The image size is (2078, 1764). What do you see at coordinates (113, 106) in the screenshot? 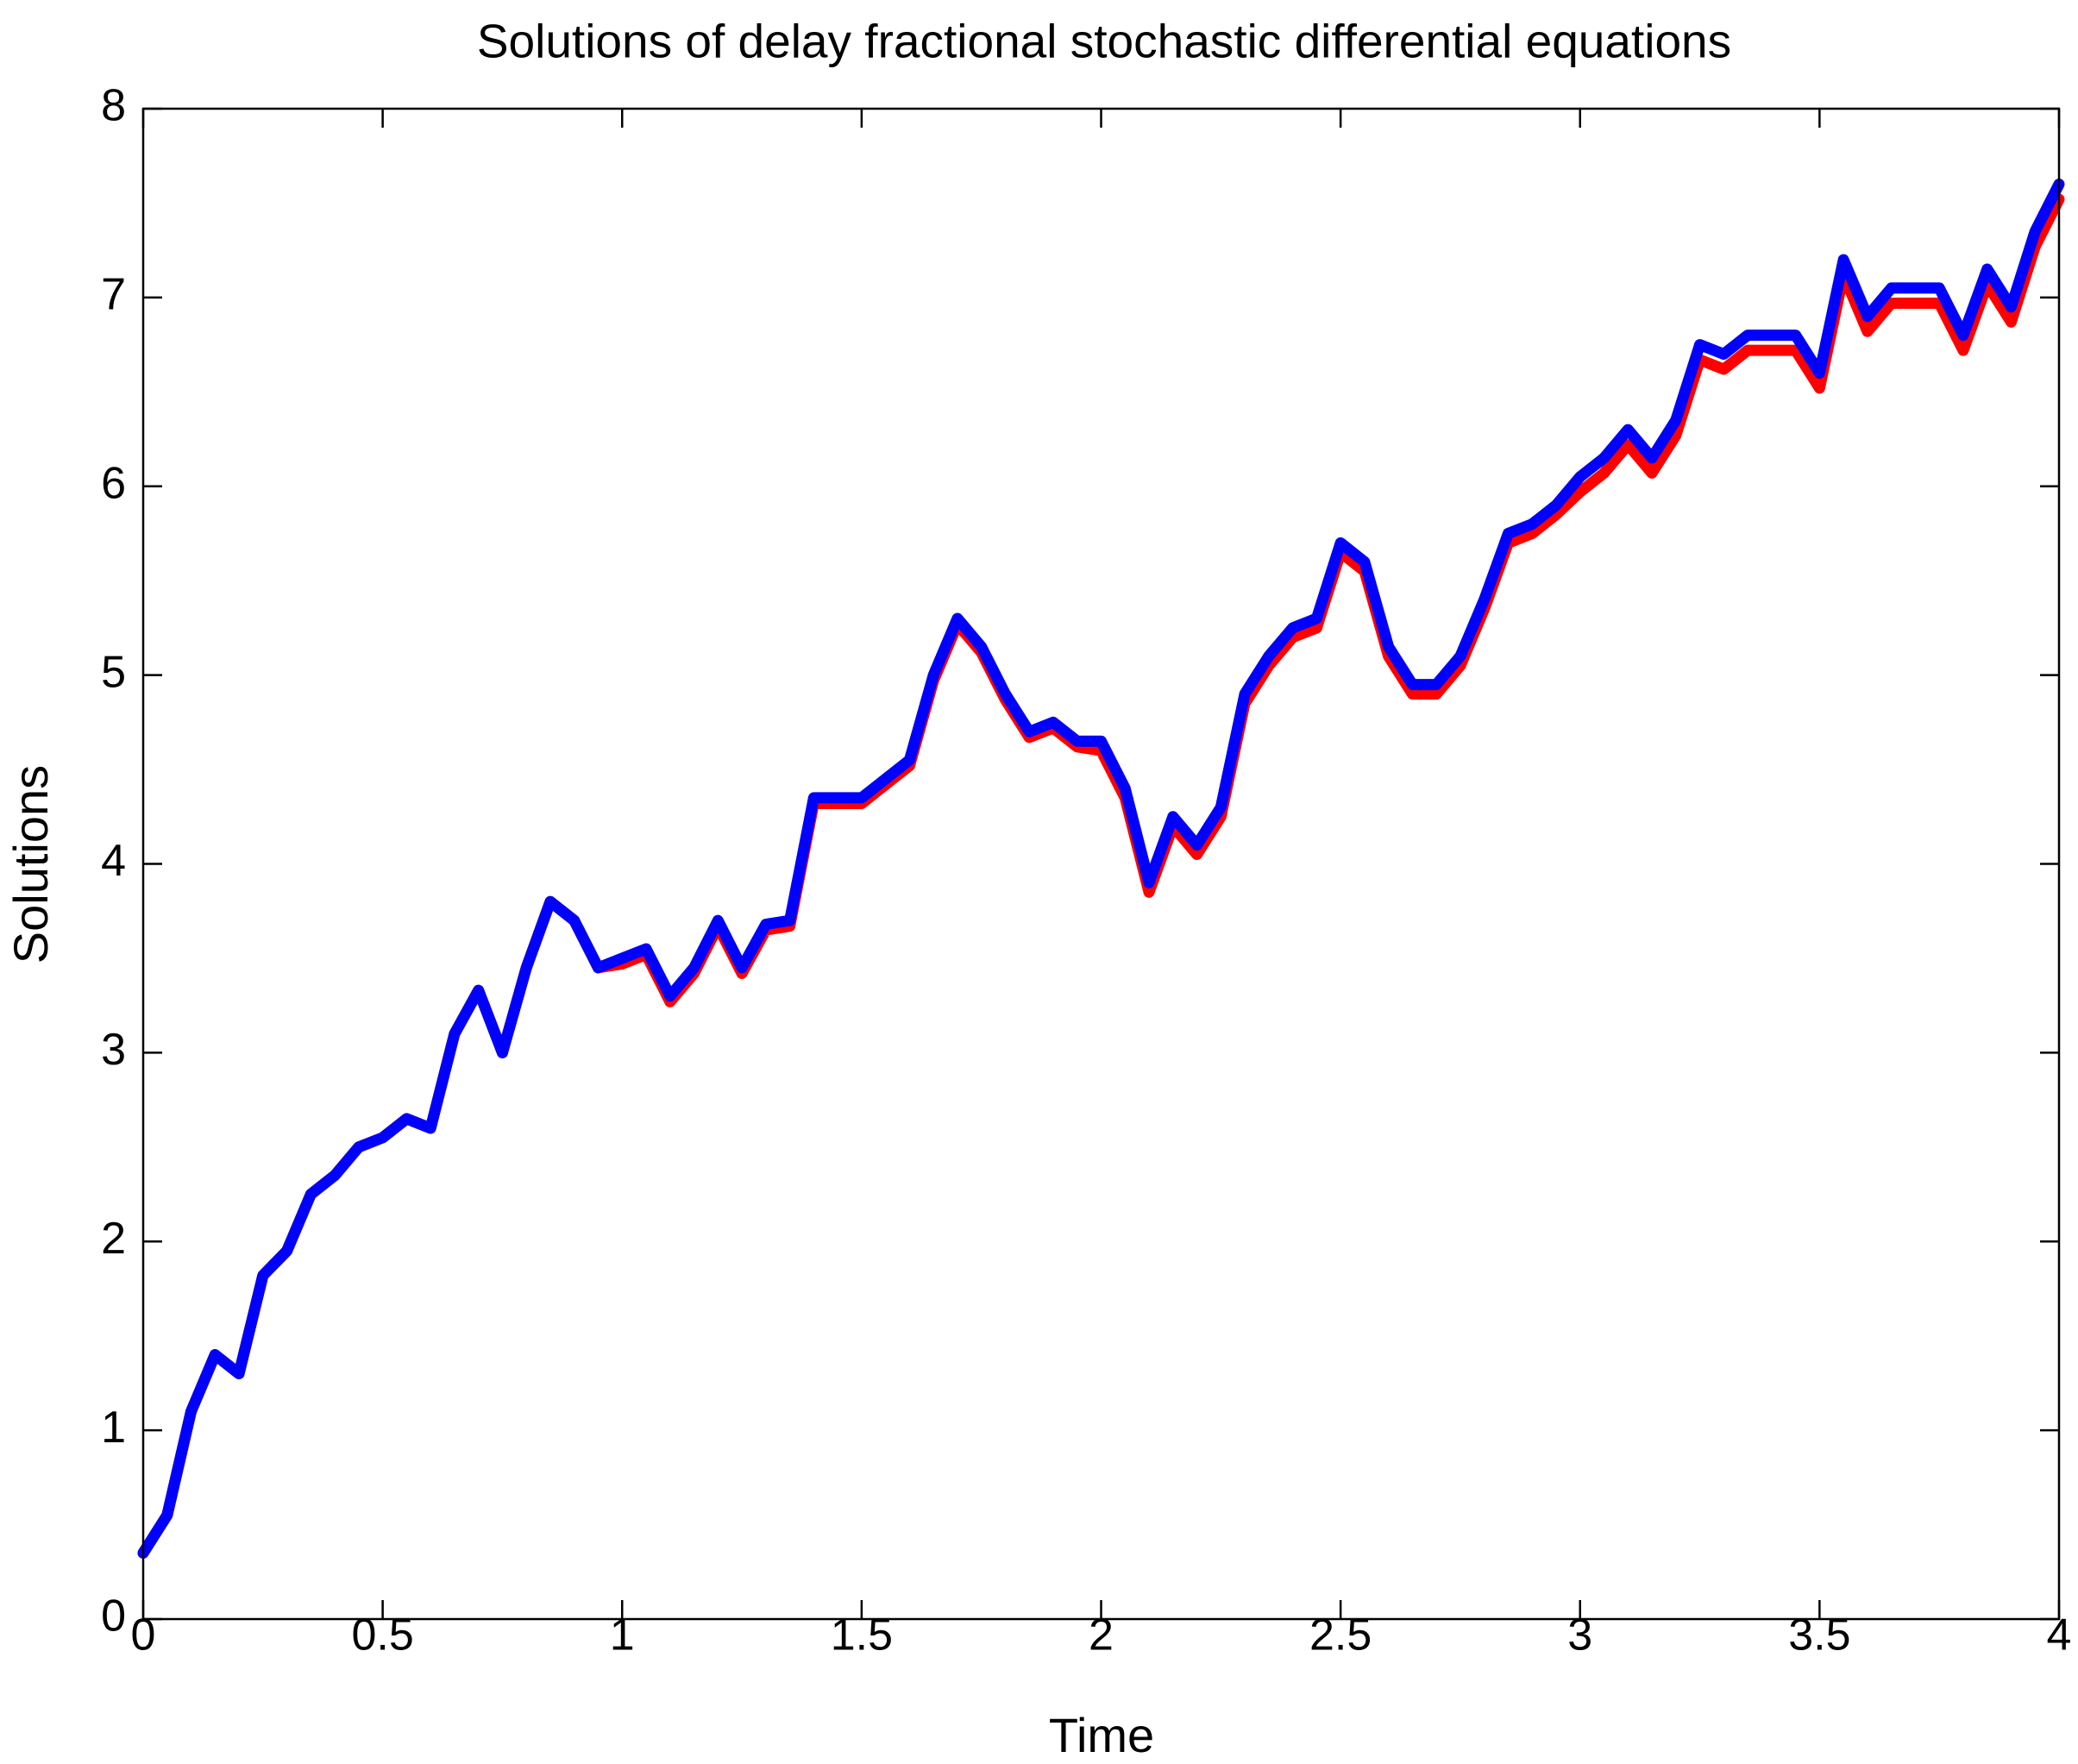
I see `y-tick-label: 8` at bounding box center [113, 106].